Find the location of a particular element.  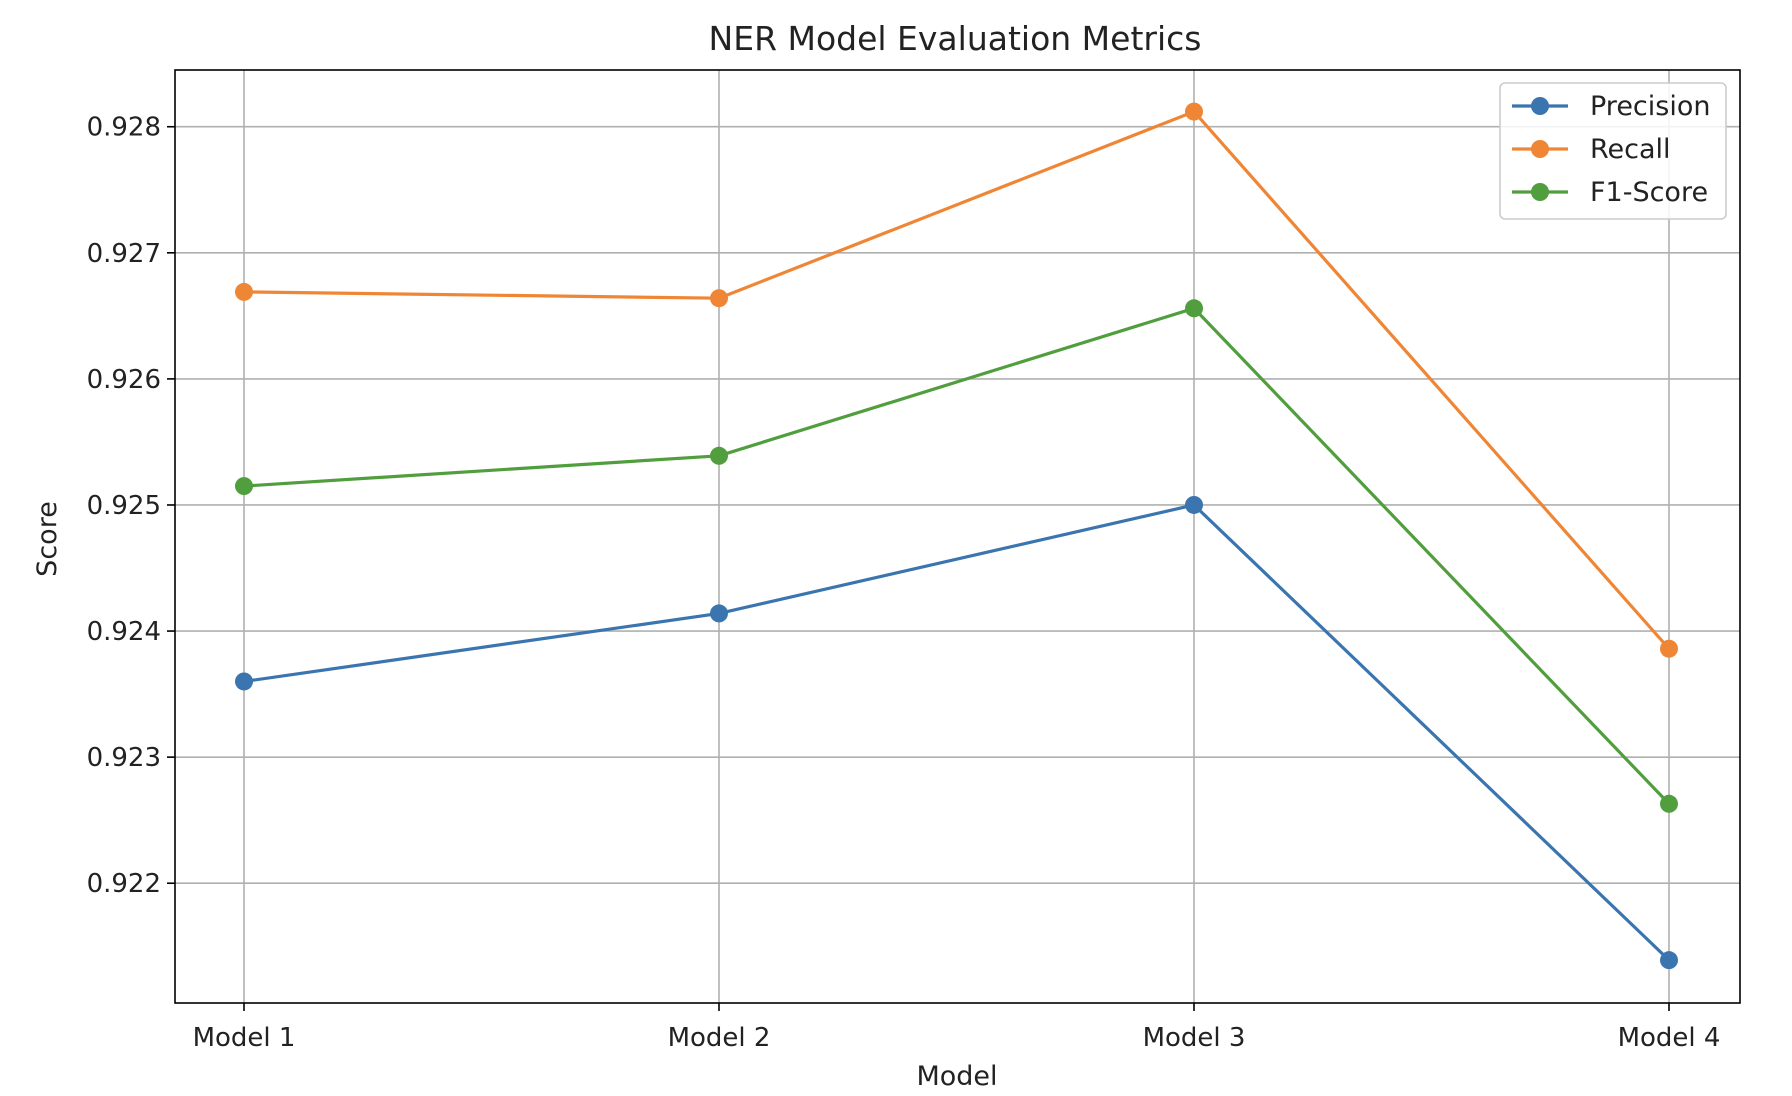

y-tick-label: 0.923 is located at coordinates (124, 758).